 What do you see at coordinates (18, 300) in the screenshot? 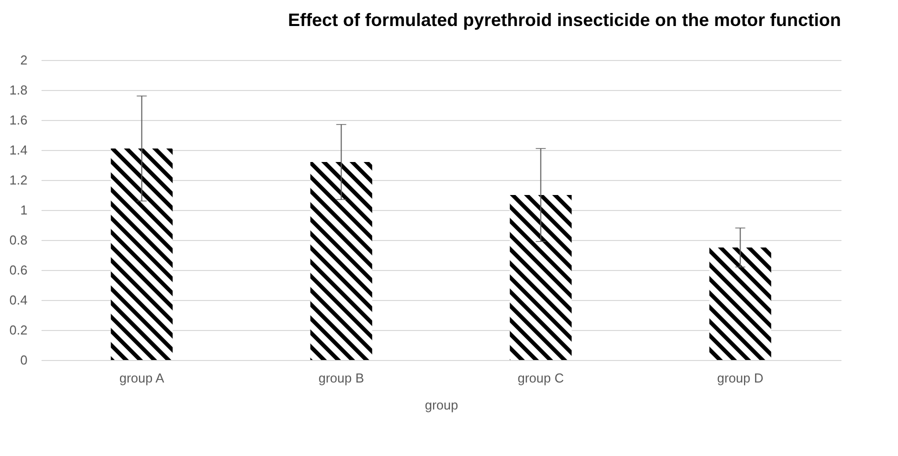
I see `y-tick-label: 0.4` at bounding box center [18, 300].